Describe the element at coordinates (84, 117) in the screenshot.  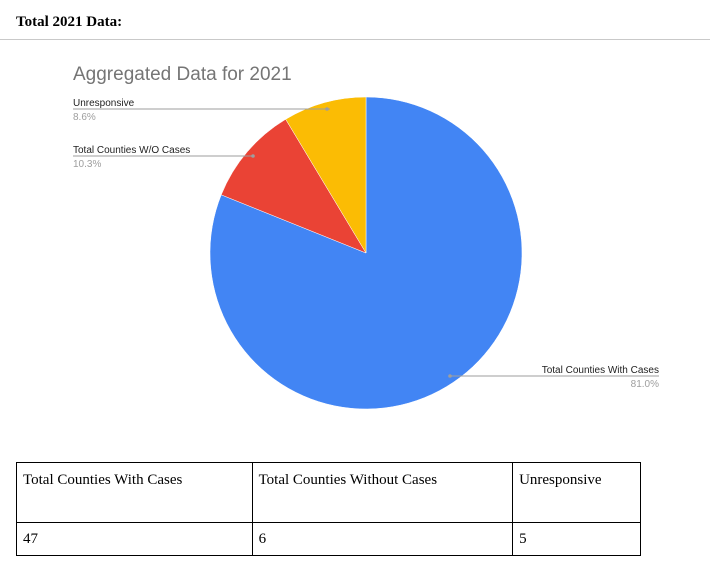
I see `slice-percent-unresponsive: 8.6%` at that location.